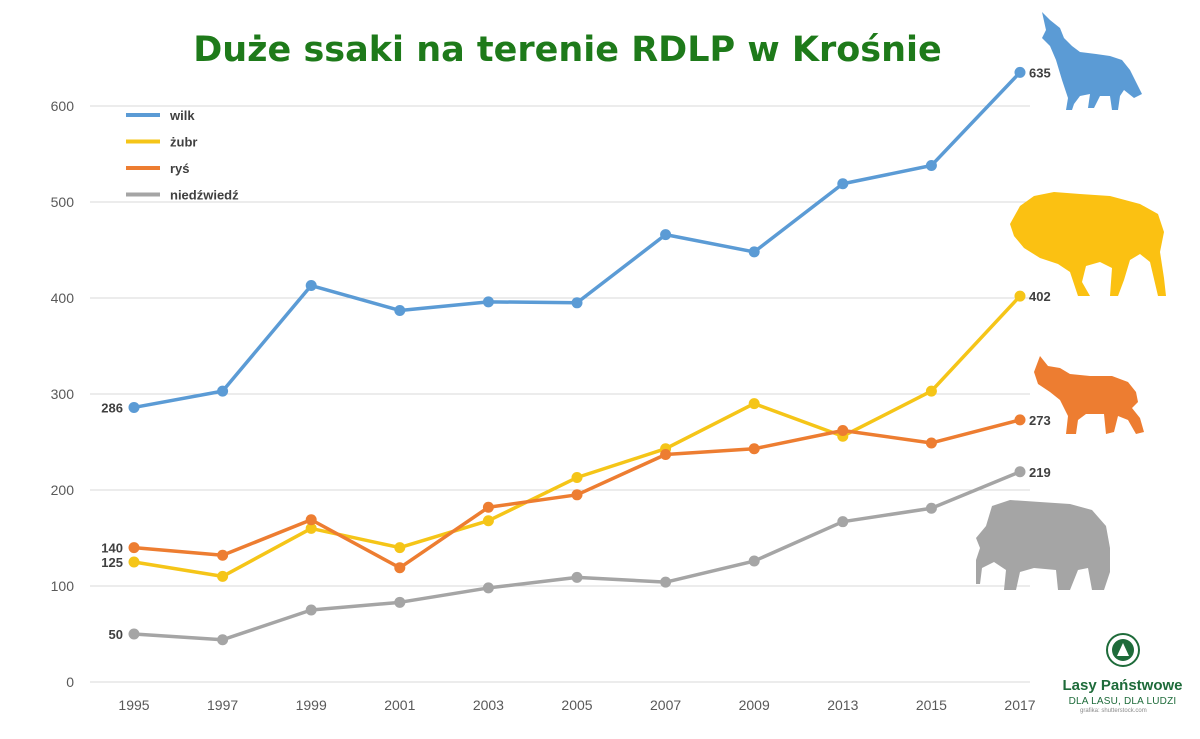  What do you see at coordinates (843, 522) in the screenshot?
I see `point-niedźwiedź-2013` at bounding box center [843, 522].